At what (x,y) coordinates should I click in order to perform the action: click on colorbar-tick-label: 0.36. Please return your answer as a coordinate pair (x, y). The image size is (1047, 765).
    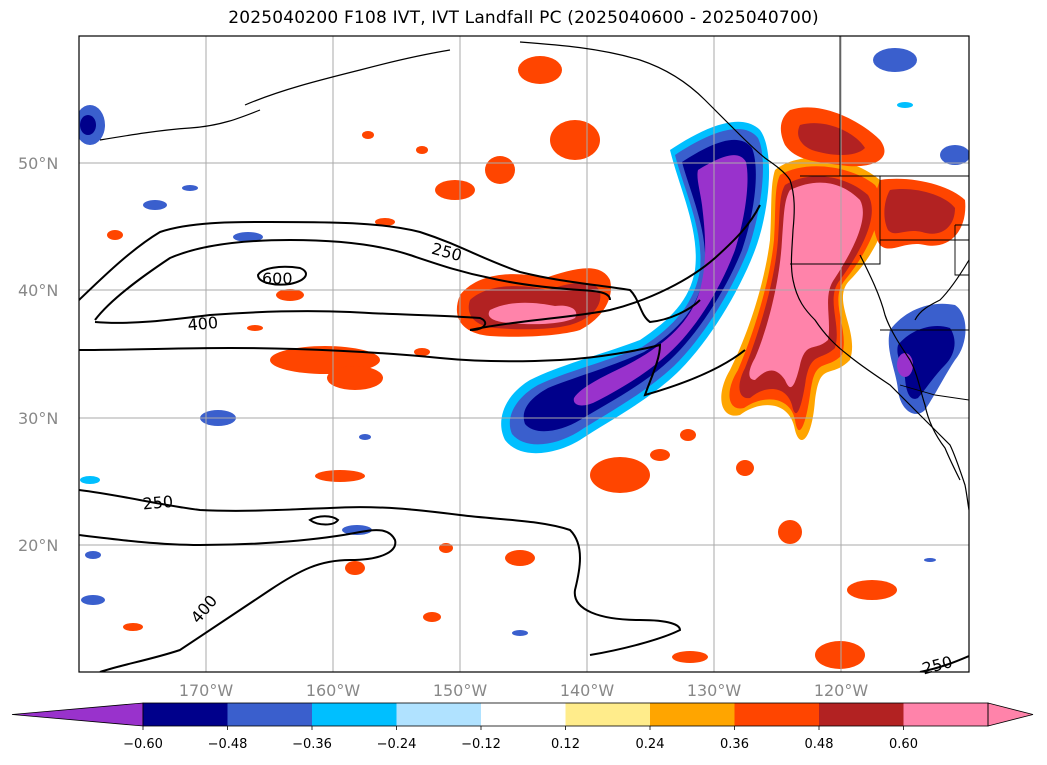
    Looking at the image, I should click on (734, 744).